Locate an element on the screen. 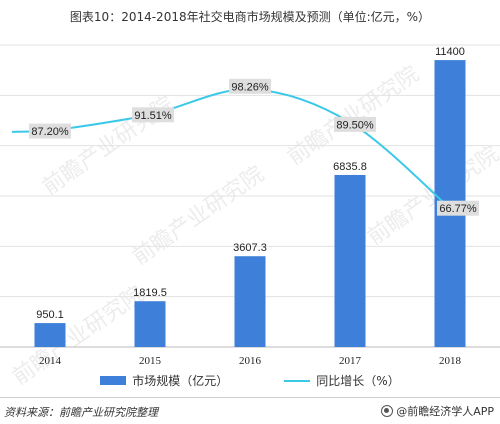  line-value-label: 98.26% is located at coordinates (250, 87).